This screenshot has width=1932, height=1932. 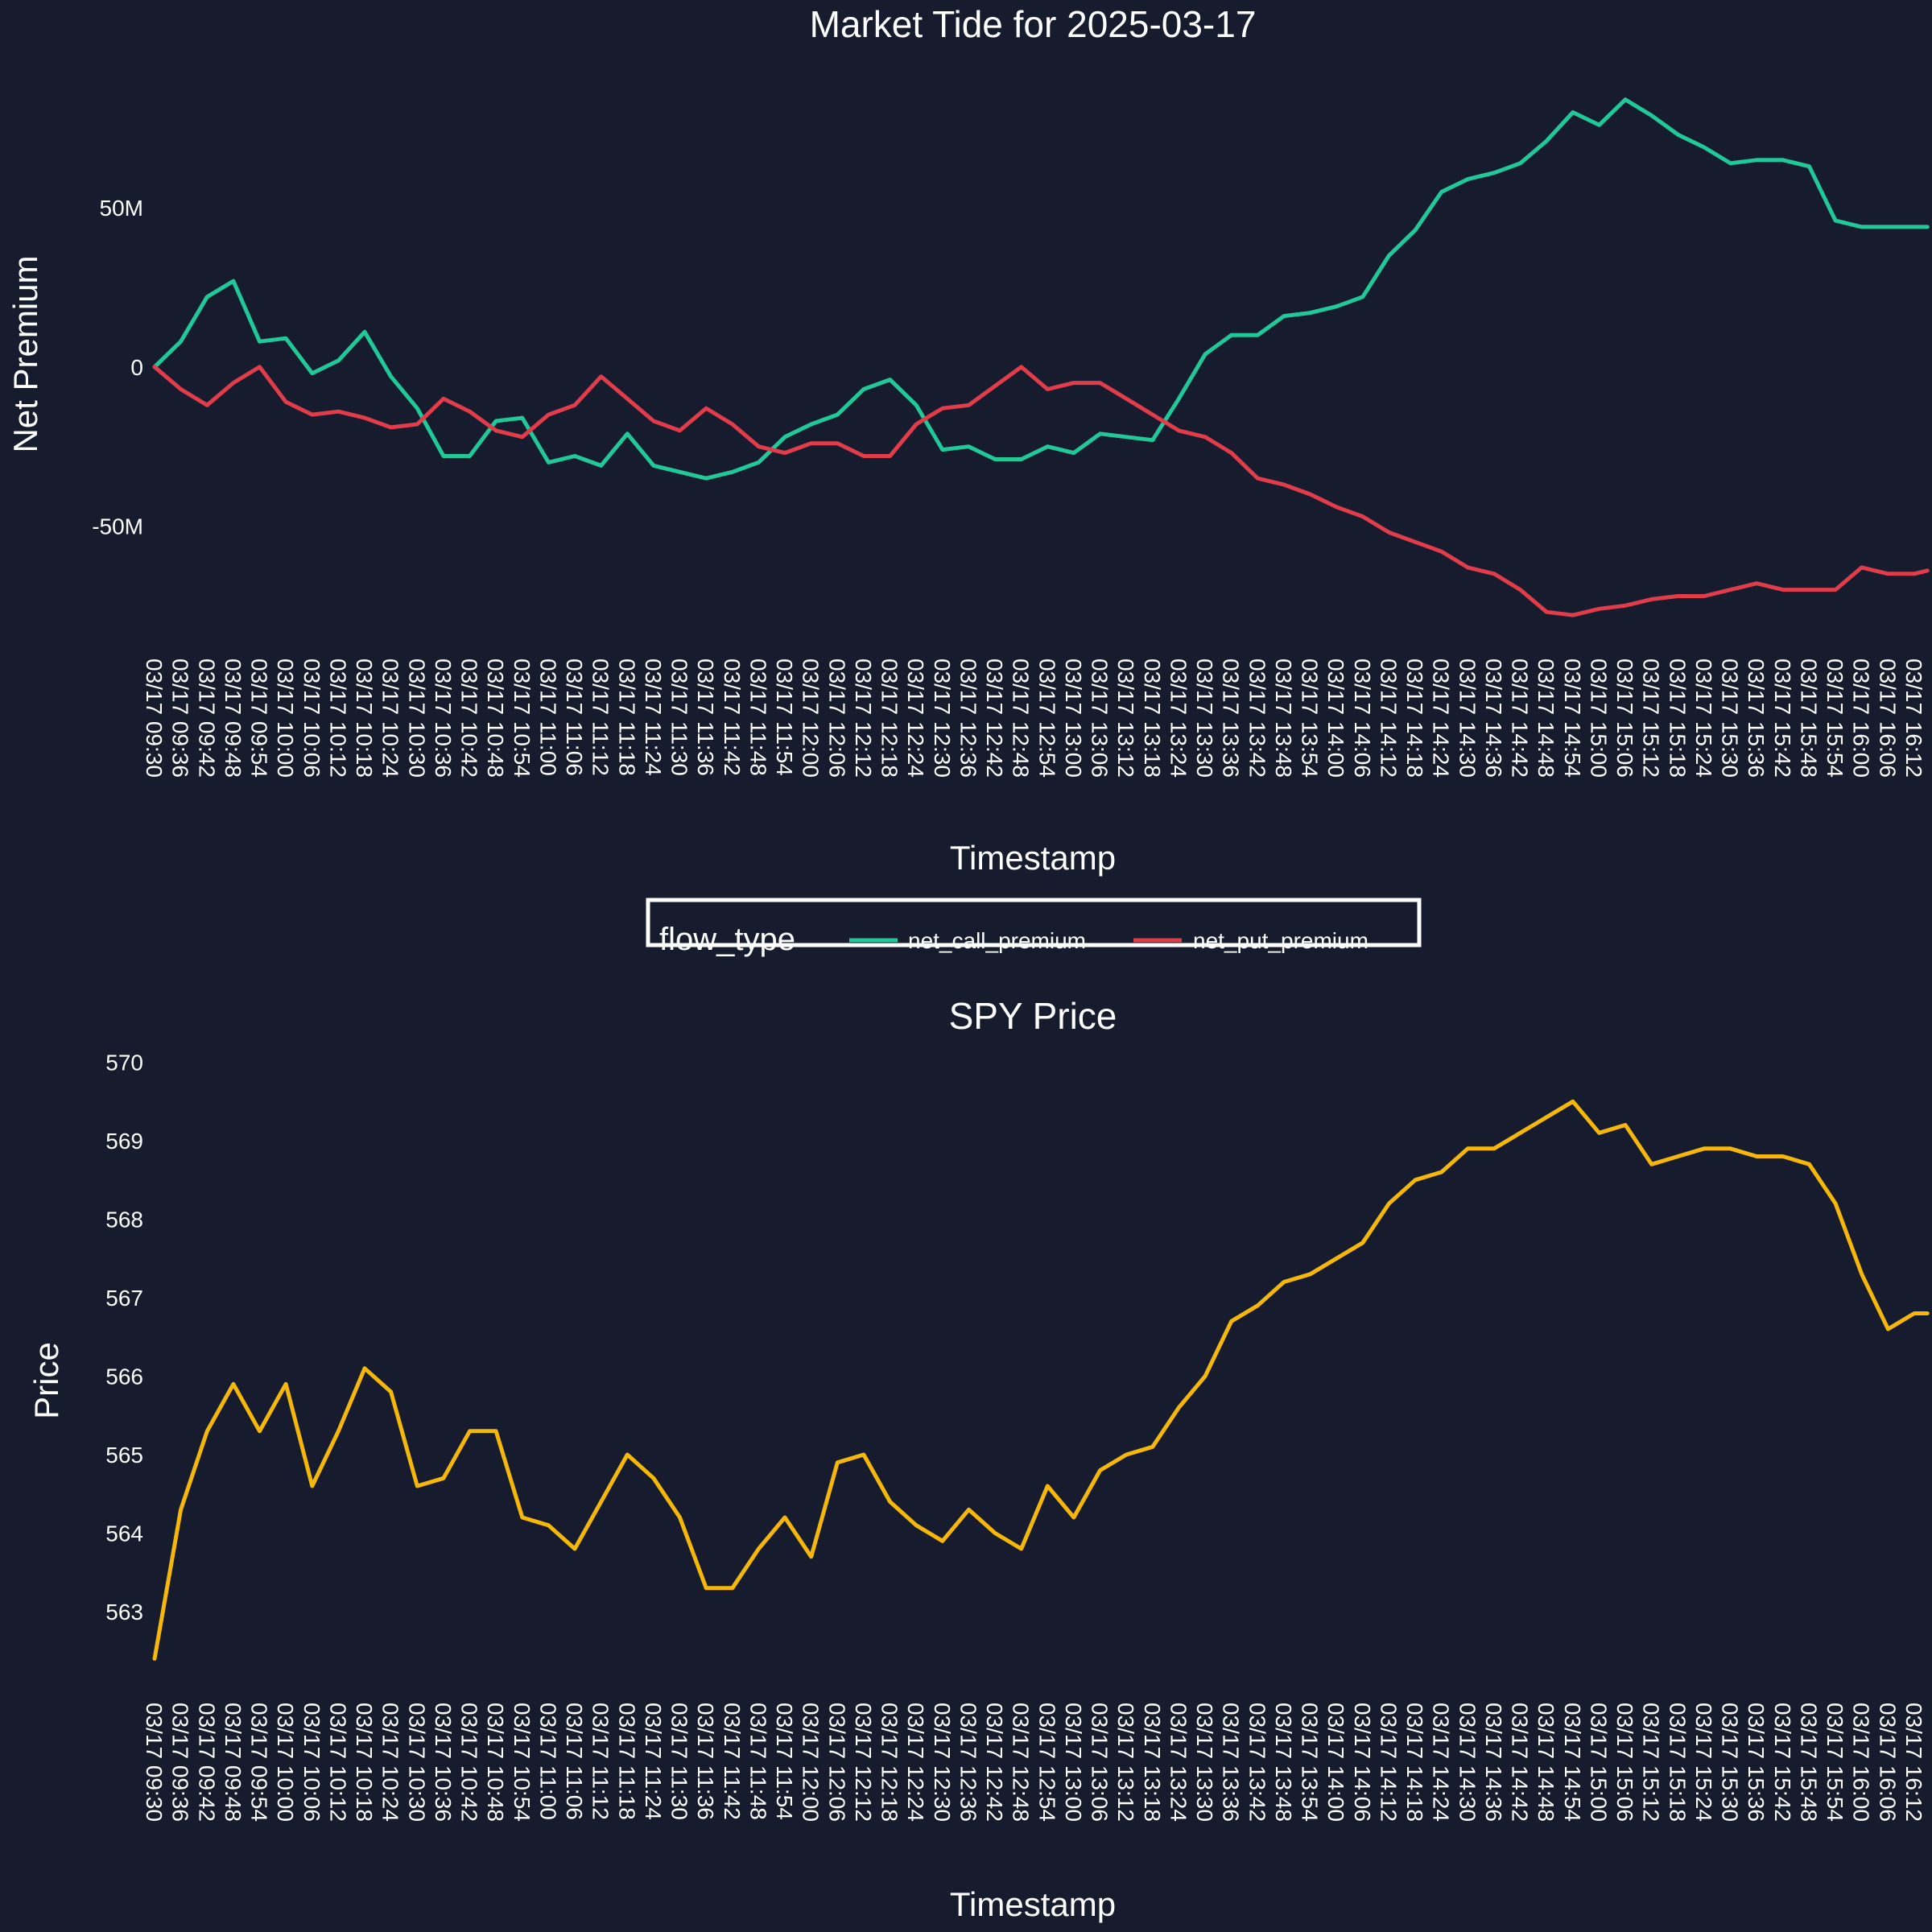 I want to click on bottom-x-tick-label: 03/17 10:48, so click(x=495, y=1763).